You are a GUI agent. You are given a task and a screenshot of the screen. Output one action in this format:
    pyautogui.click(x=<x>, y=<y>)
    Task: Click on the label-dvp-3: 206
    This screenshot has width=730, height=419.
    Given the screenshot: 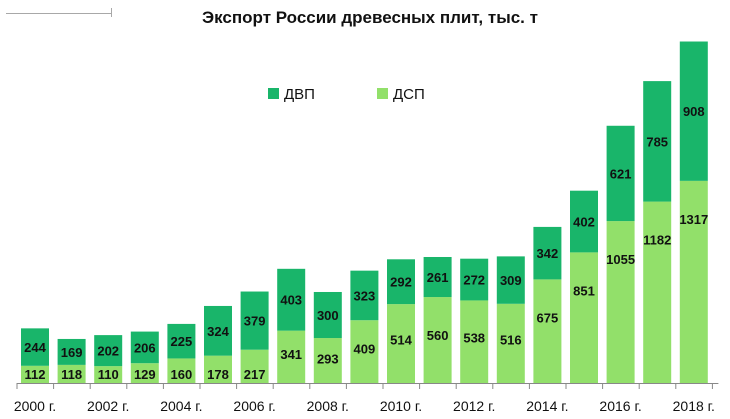 What is the action you would take?
    pyautogui.click(x=145, y=347)
    